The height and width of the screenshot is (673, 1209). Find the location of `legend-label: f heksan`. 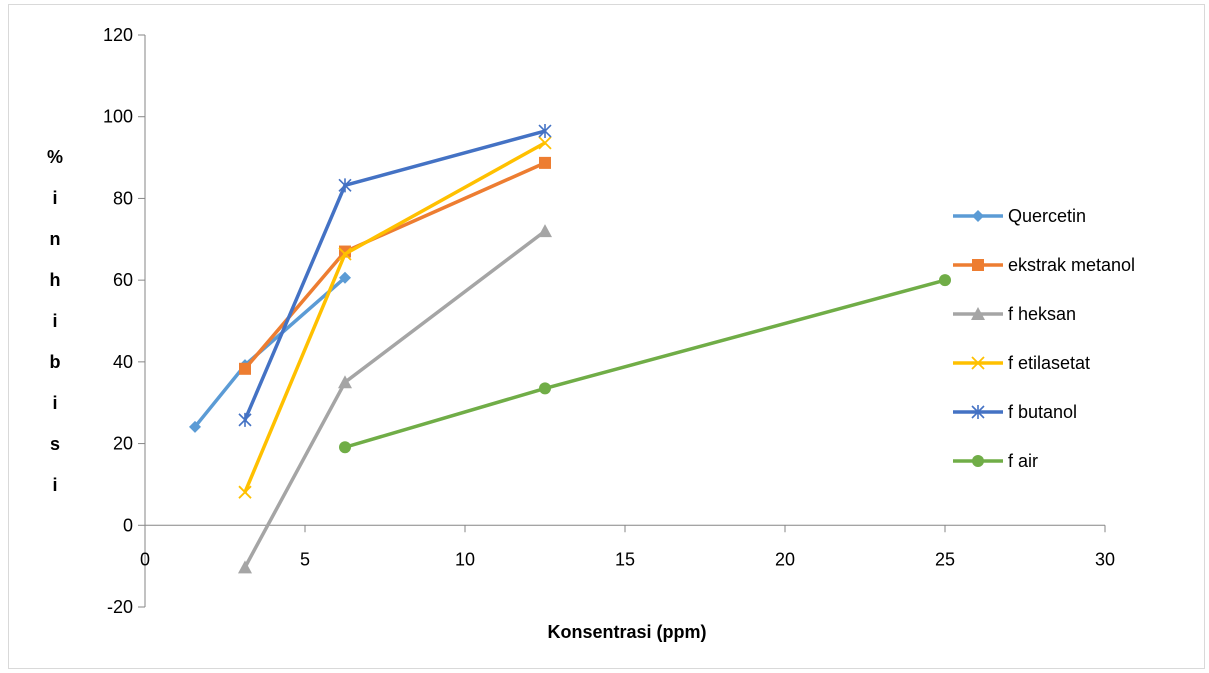

legend-label: f heksan is located at coordinates (1042, 314).